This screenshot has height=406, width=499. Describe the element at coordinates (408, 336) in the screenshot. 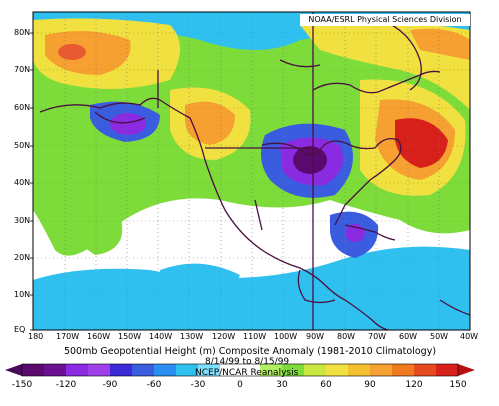

I see `lon-label: 60W` at that location.